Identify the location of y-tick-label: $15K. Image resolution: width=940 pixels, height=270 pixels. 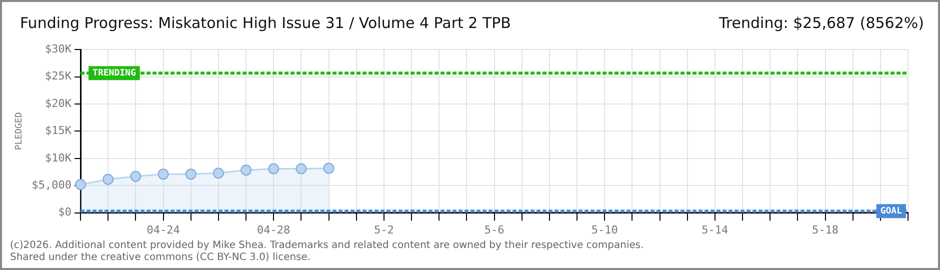
(58, 131).